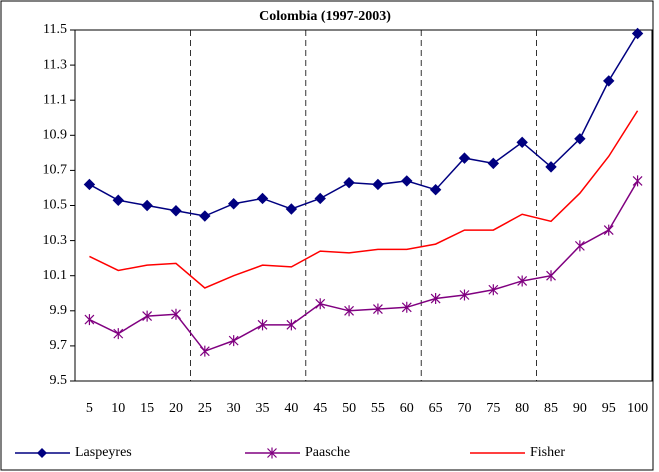  What do you see at coordinates (263, 408) in the screenshot?
I see `x-tick-label: 35` at bounding box center [263, 408].